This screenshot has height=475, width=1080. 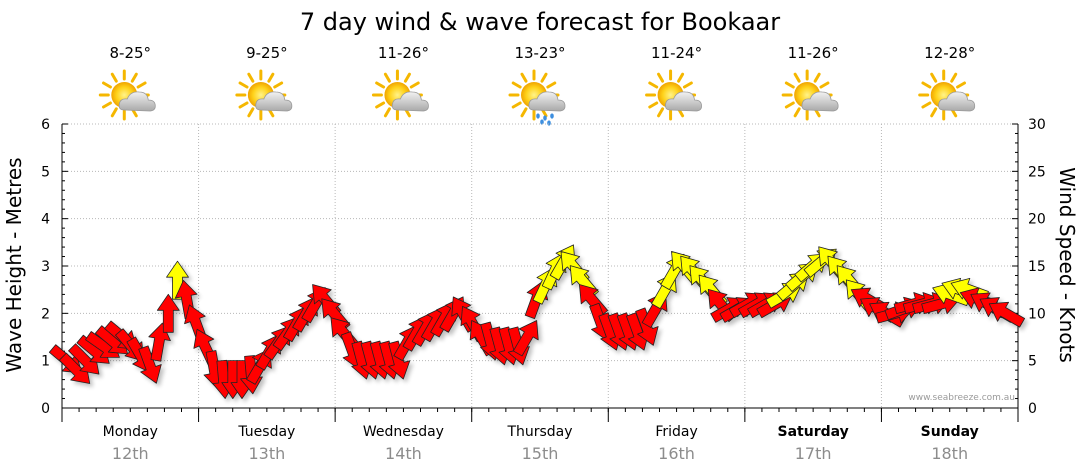 What do you see at coordinates (14, 264) in the screenshot?
I see `y-axis-label-left: Wave Height - Metres` at bounding box center [14, 264].